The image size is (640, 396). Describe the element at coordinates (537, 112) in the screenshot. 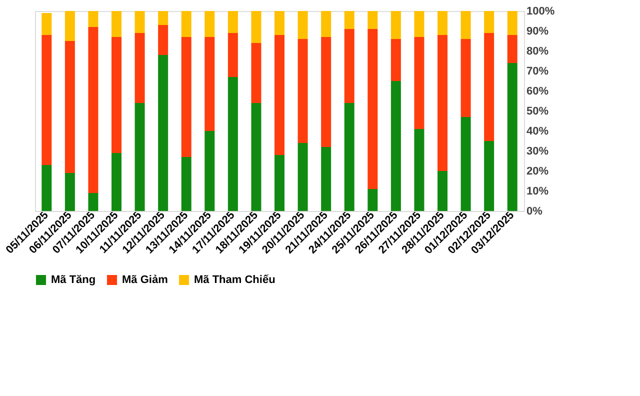

I see `y-tick-label: 50%` at that location.